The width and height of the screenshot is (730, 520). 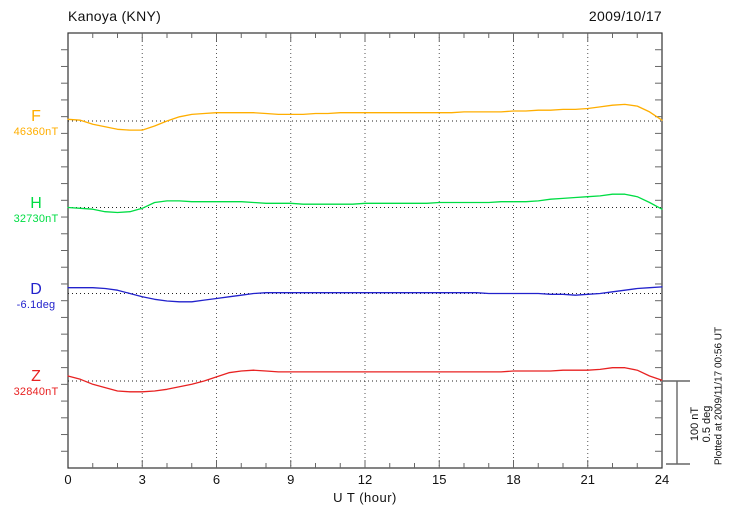 I want to click on component-label-H: H 32730nT, so click(x=36, y=210).